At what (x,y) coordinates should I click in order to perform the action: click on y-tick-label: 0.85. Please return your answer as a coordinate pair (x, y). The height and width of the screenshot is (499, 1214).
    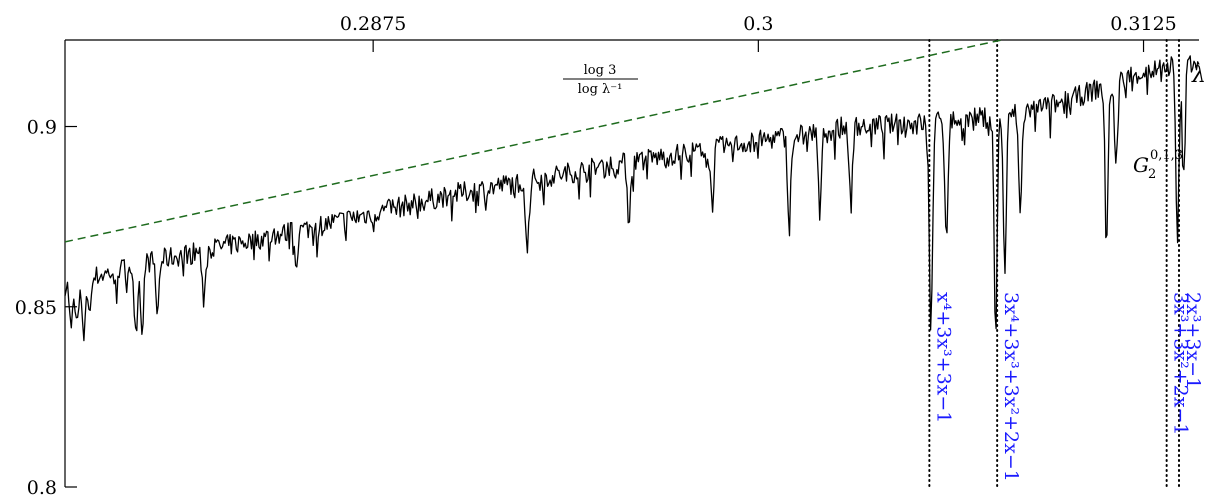
    Looking at the image, I should click on (36, 308).